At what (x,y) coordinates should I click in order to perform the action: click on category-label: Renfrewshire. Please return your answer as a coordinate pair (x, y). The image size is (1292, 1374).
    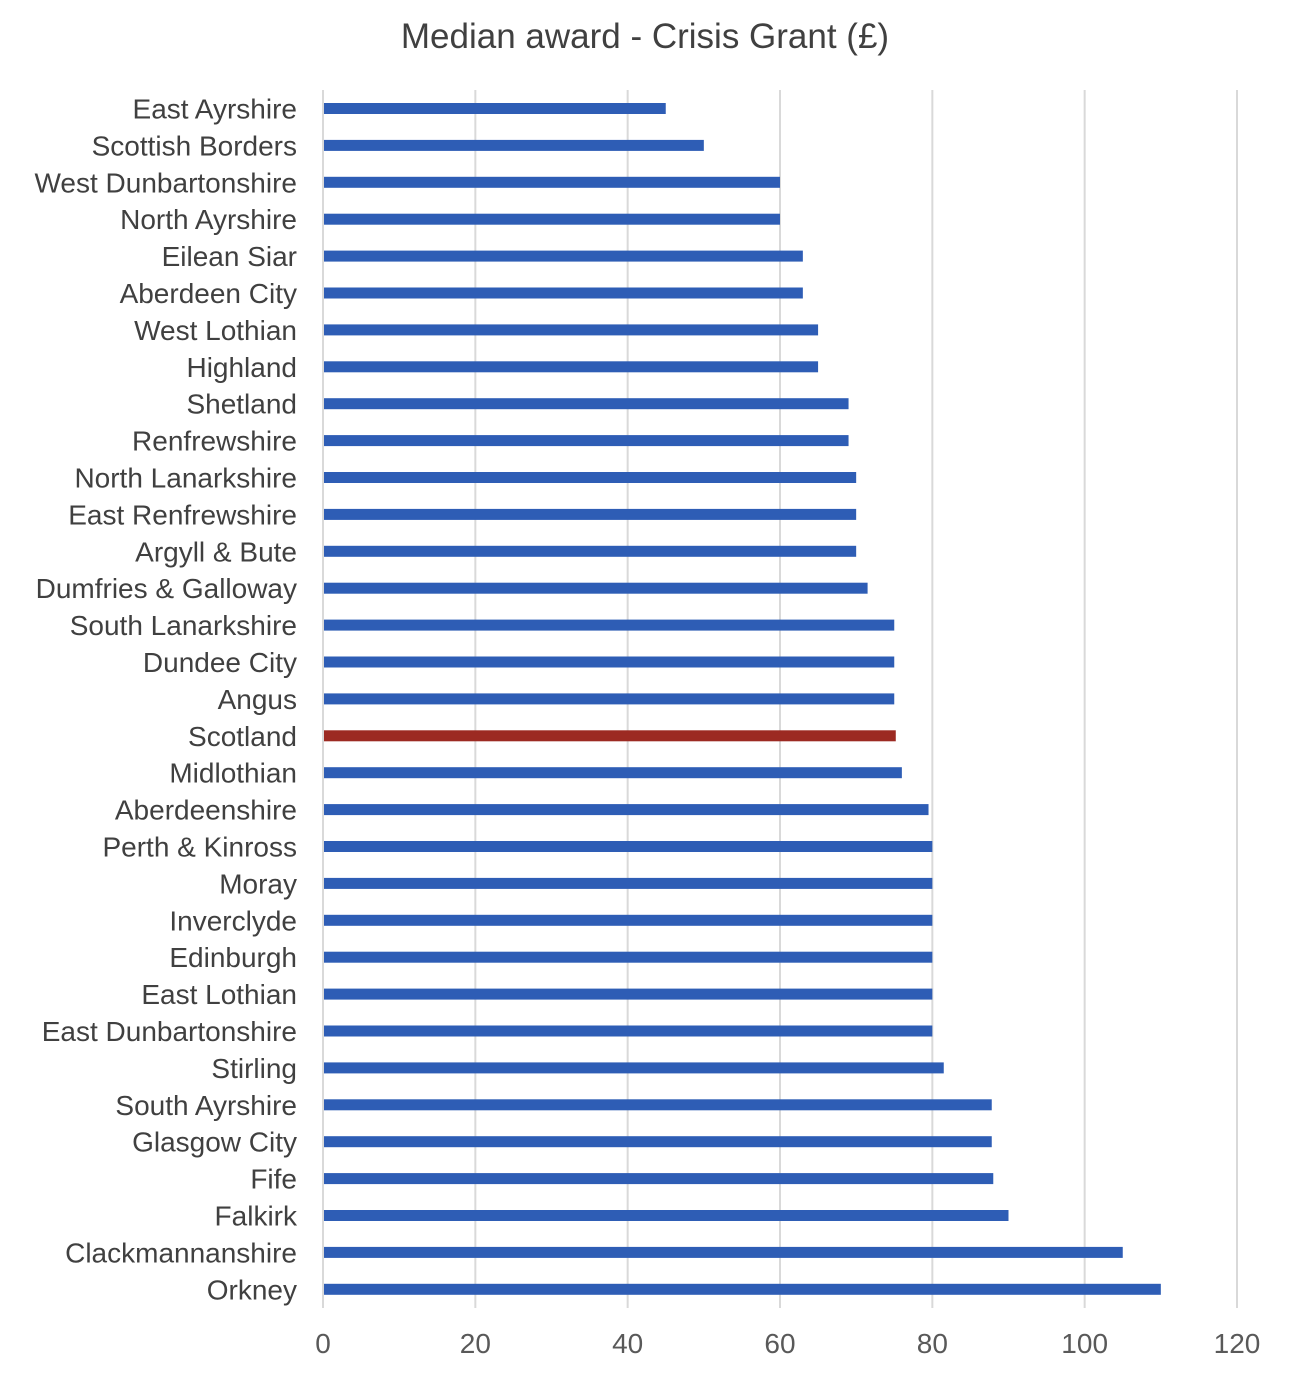
    Looking at the image, I should click on (214, 441).